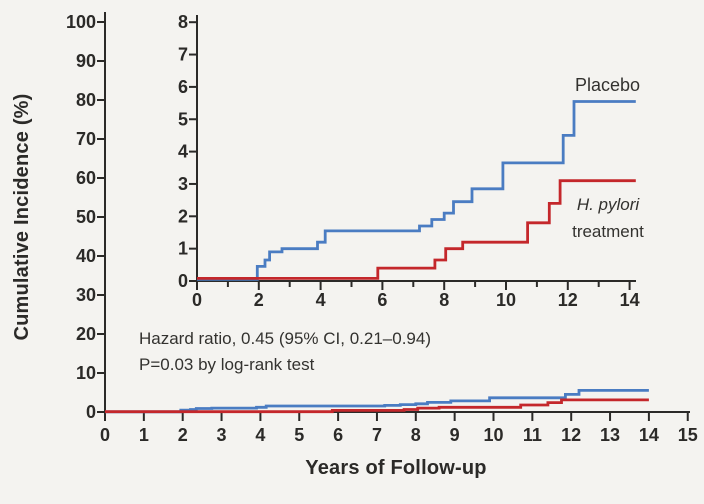 This screenshot has width=704, height=504. I want to click on main-x-tick-label: 4, so click(260, 435).